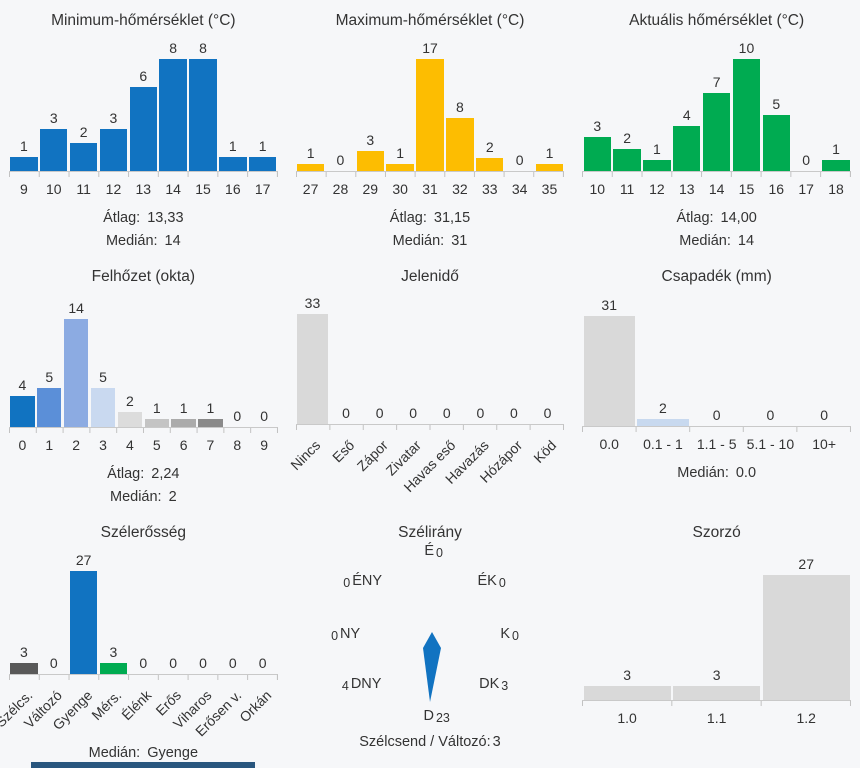 Image resolution: width=860 pixels, height=768 pixels. I want to click on x-tick-label: Hózápor, so click(501, 461).